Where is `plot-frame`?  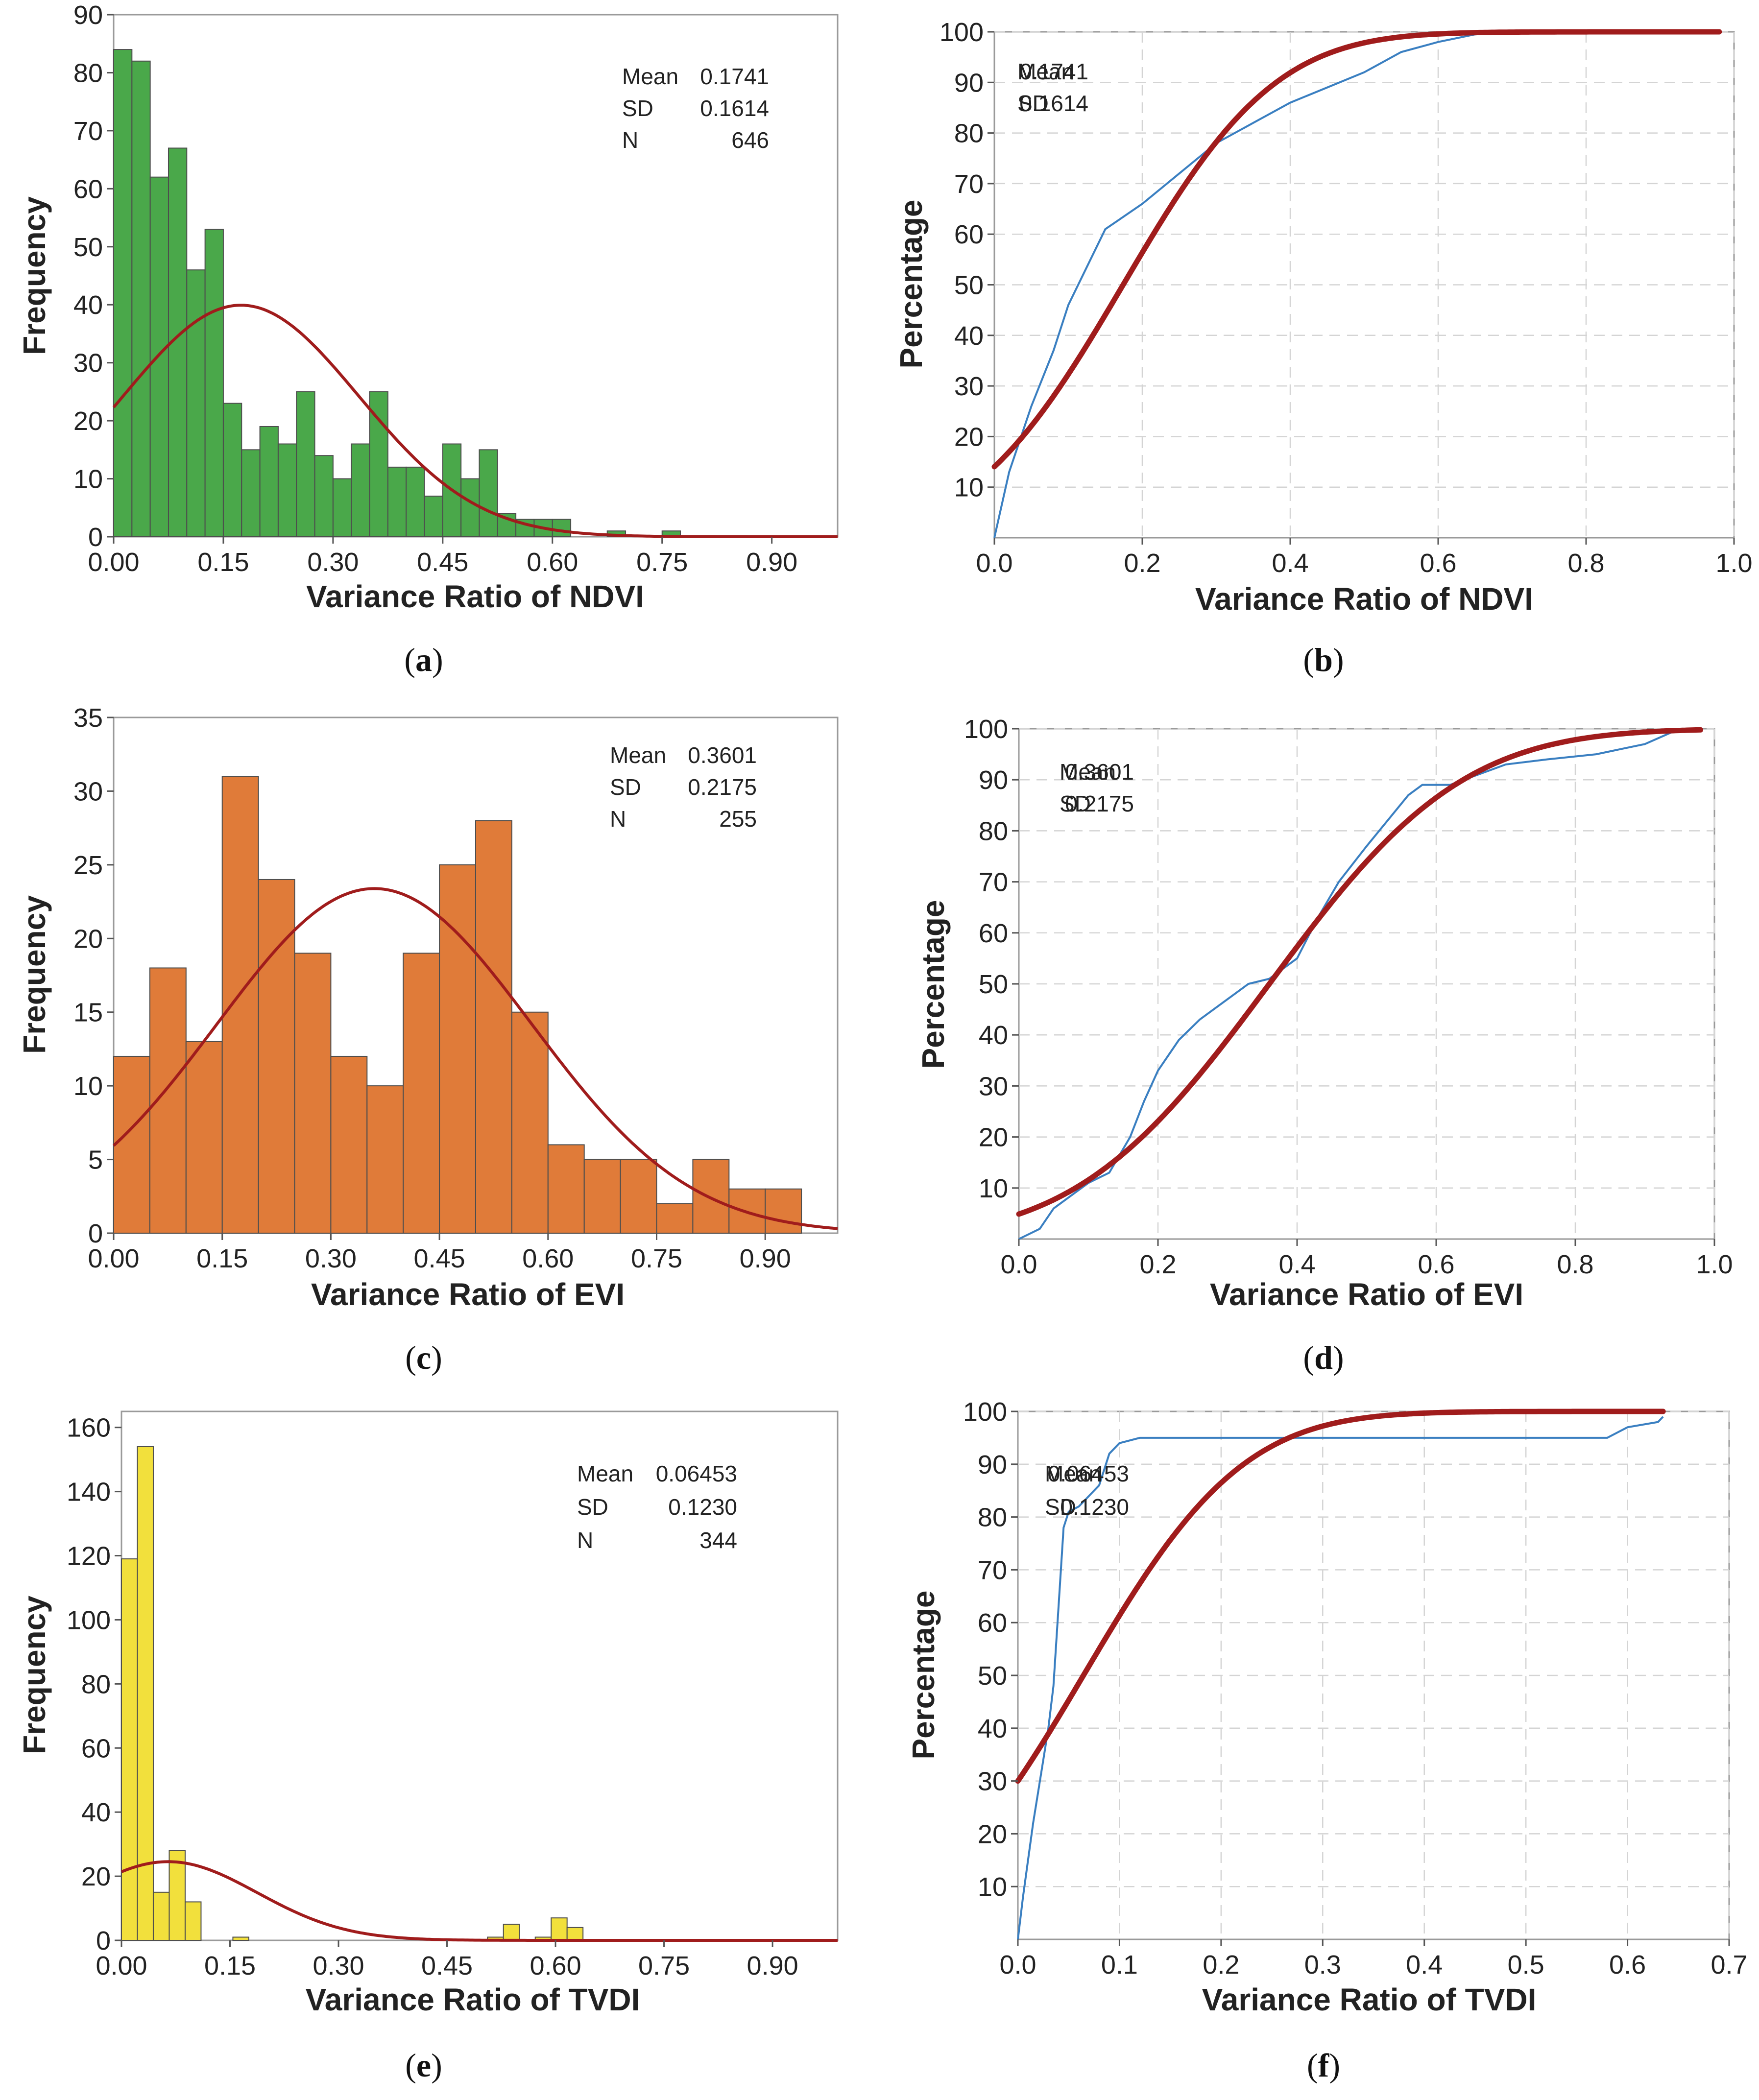 plot-frame is located at coordinates (479, 1675).